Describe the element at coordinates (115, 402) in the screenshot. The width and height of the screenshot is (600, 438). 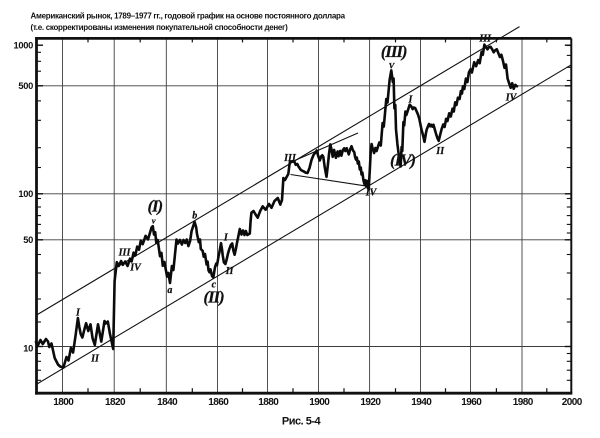
I see `svg-text: 1820` at that location.